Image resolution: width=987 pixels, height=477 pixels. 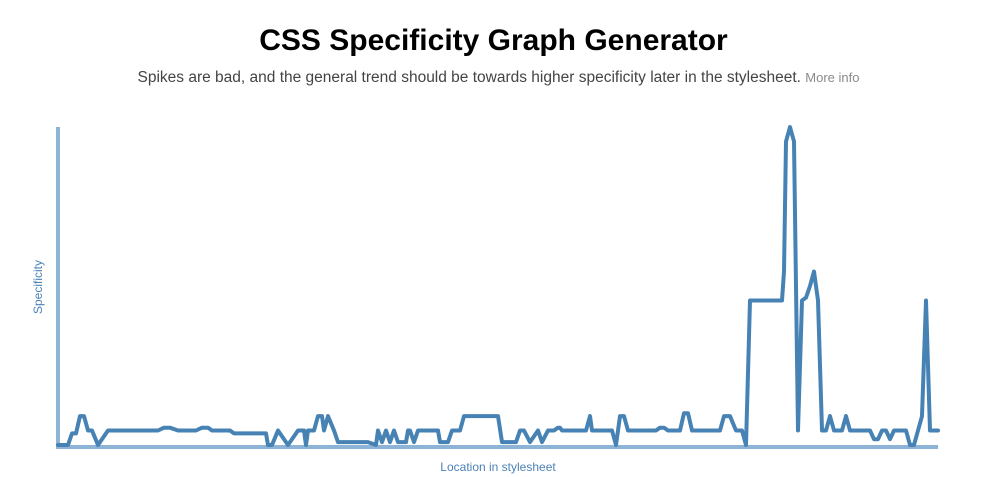 I want to click on x-axis-label: Location in stylesheet, so click(x=498, y=467).